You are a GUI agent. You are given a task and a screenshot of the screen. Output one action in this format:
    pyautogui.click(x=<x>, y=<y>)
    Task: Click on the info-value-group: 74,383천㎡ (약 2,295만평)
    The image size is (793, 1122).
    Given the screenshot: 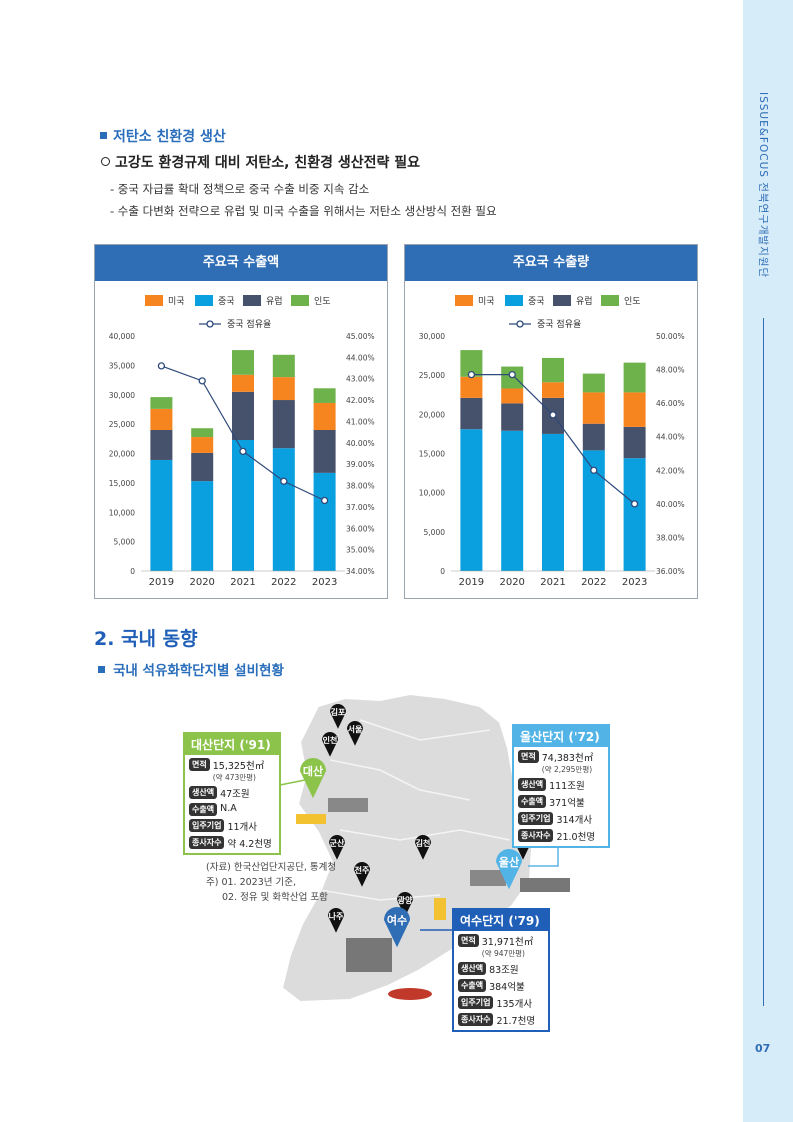 What is the action you would take?
    pyautogui.click(x=567, y=762)
    